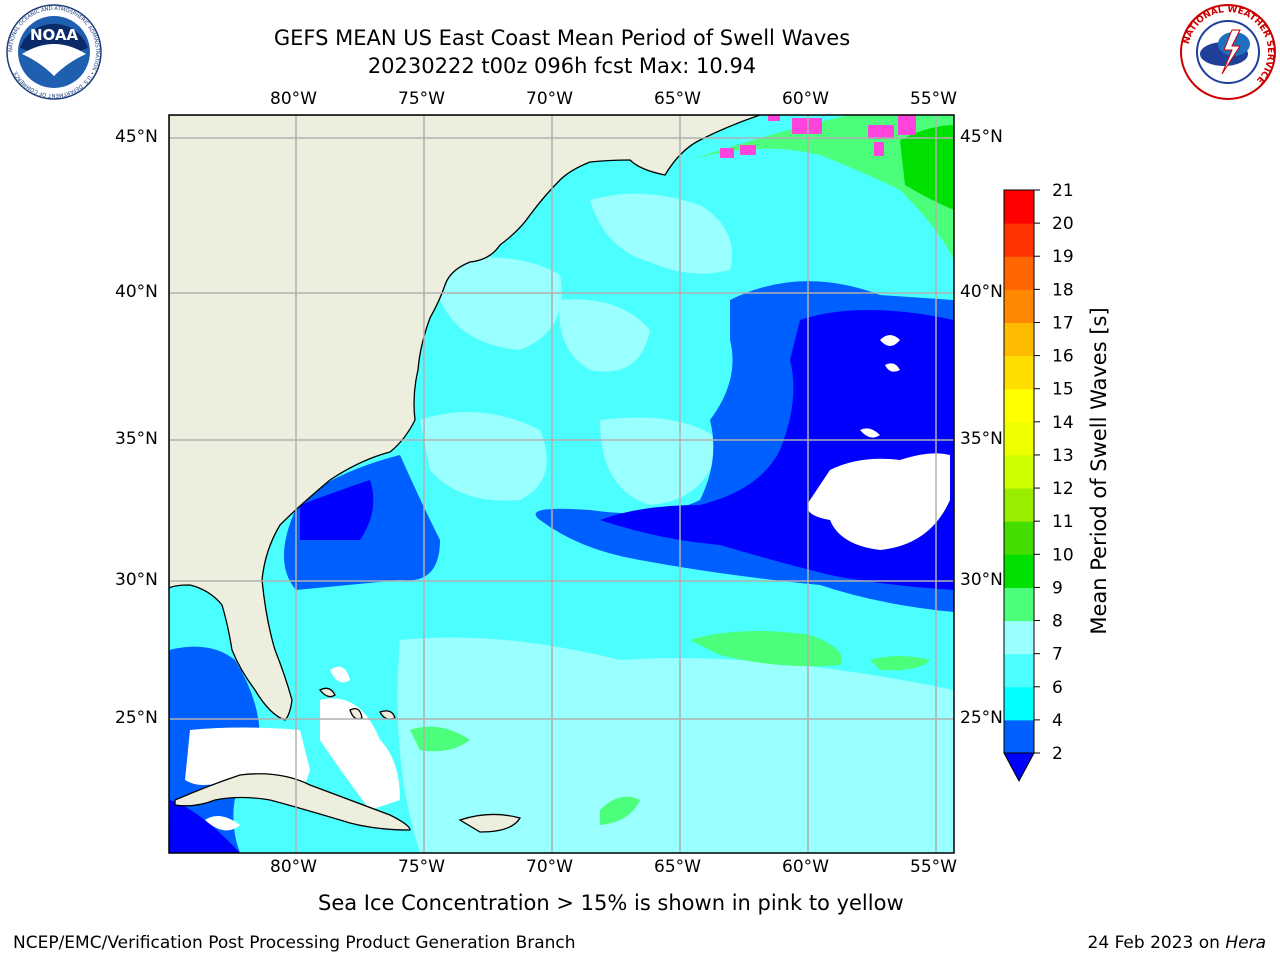 The width and height of the screenshot is (1280, 960). What do you see at coordinates (1057, 688) in the screenshot?
I see `colorbar-tick-label: 6` at bounding box center [1057, 688].